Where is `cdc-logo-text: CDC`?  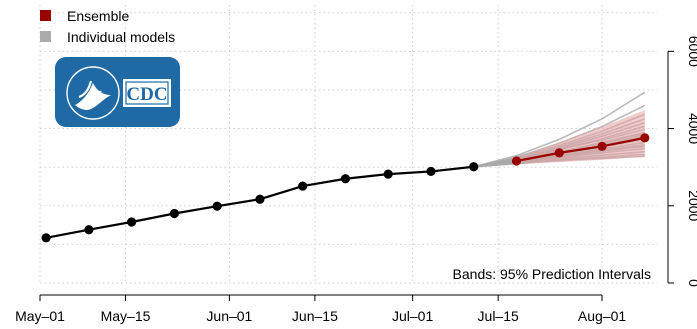
cdc-logo-text: CDC is located at coordinates (146, 94).